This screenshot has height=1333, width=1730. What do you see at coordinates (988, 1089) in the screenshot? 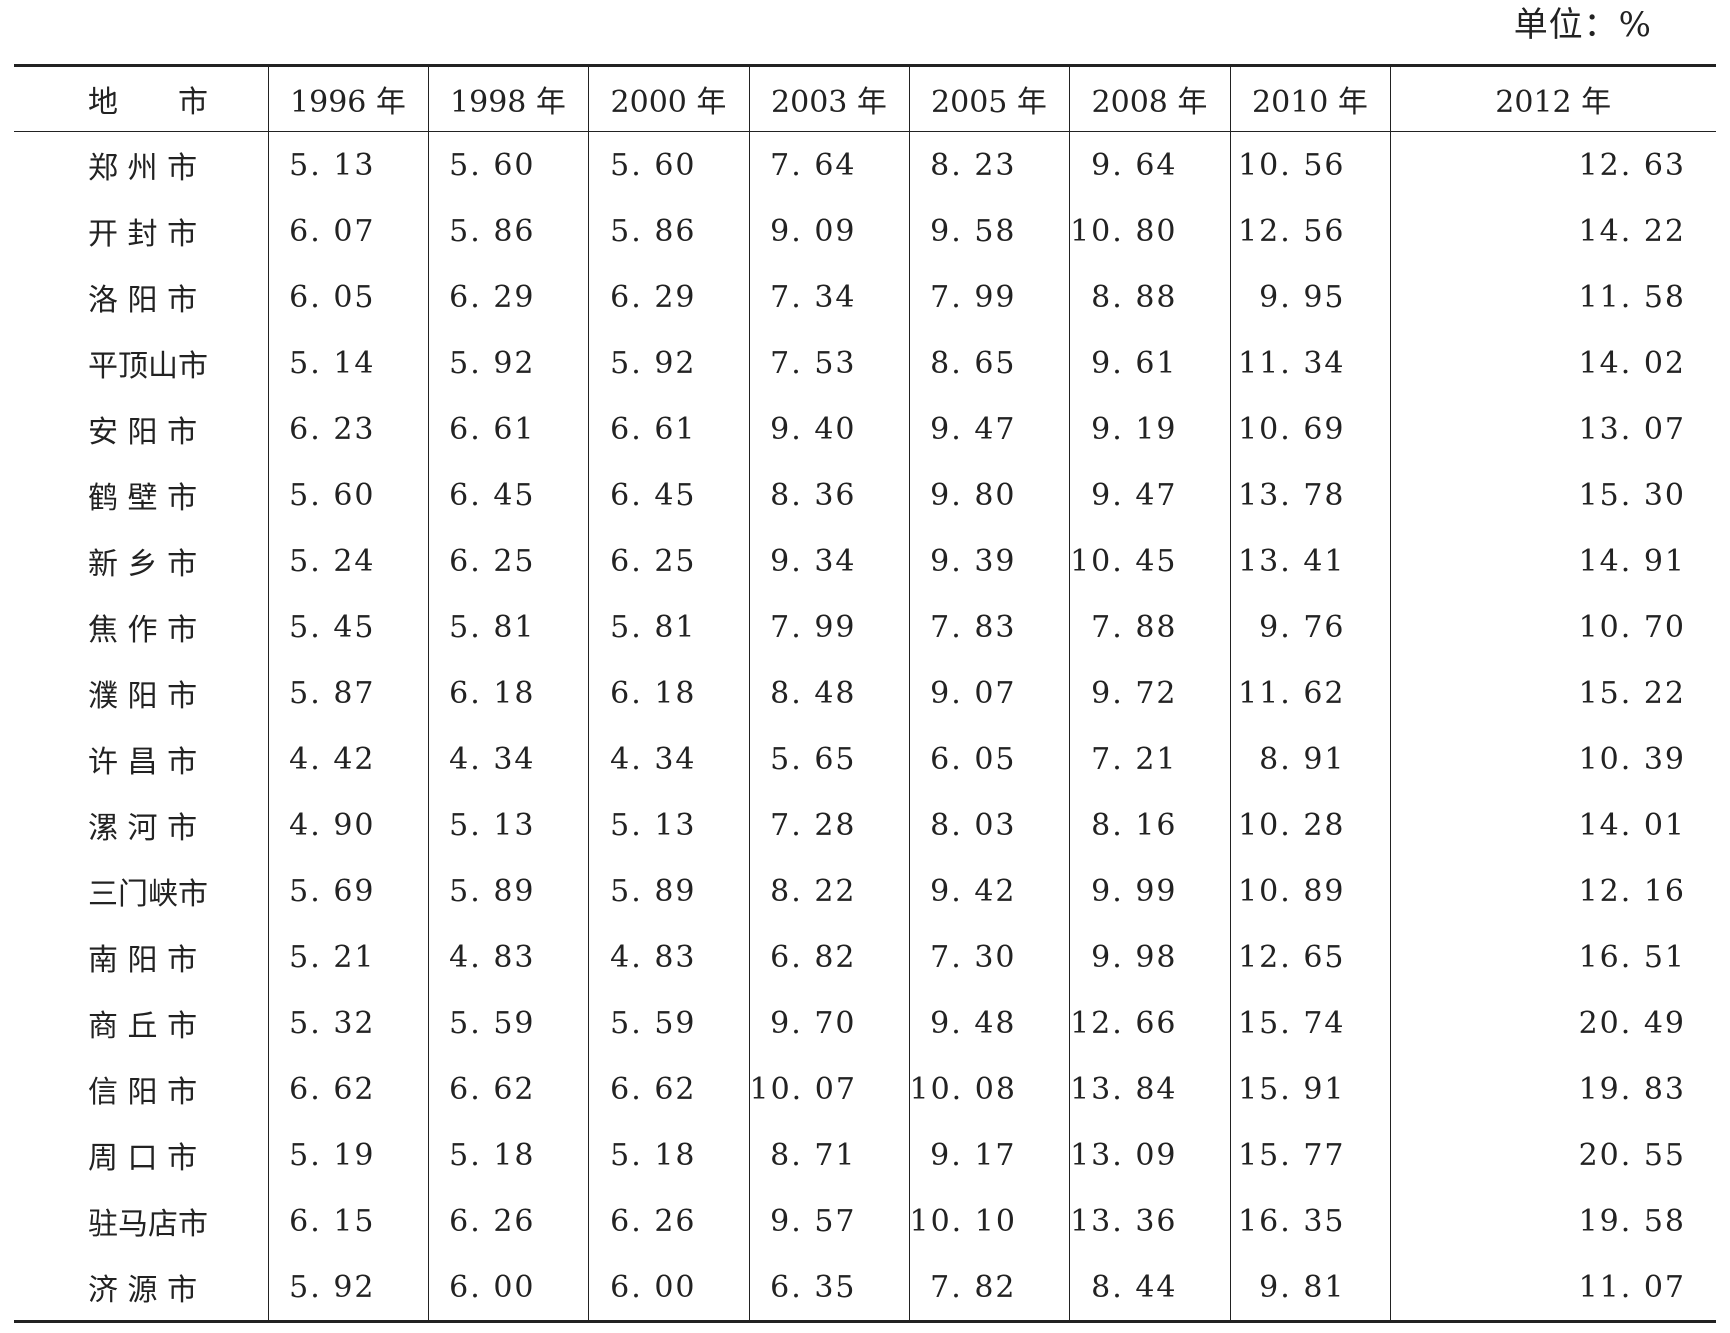
I see `value-cell: 10. 08` at bounding box center [988, 1089].